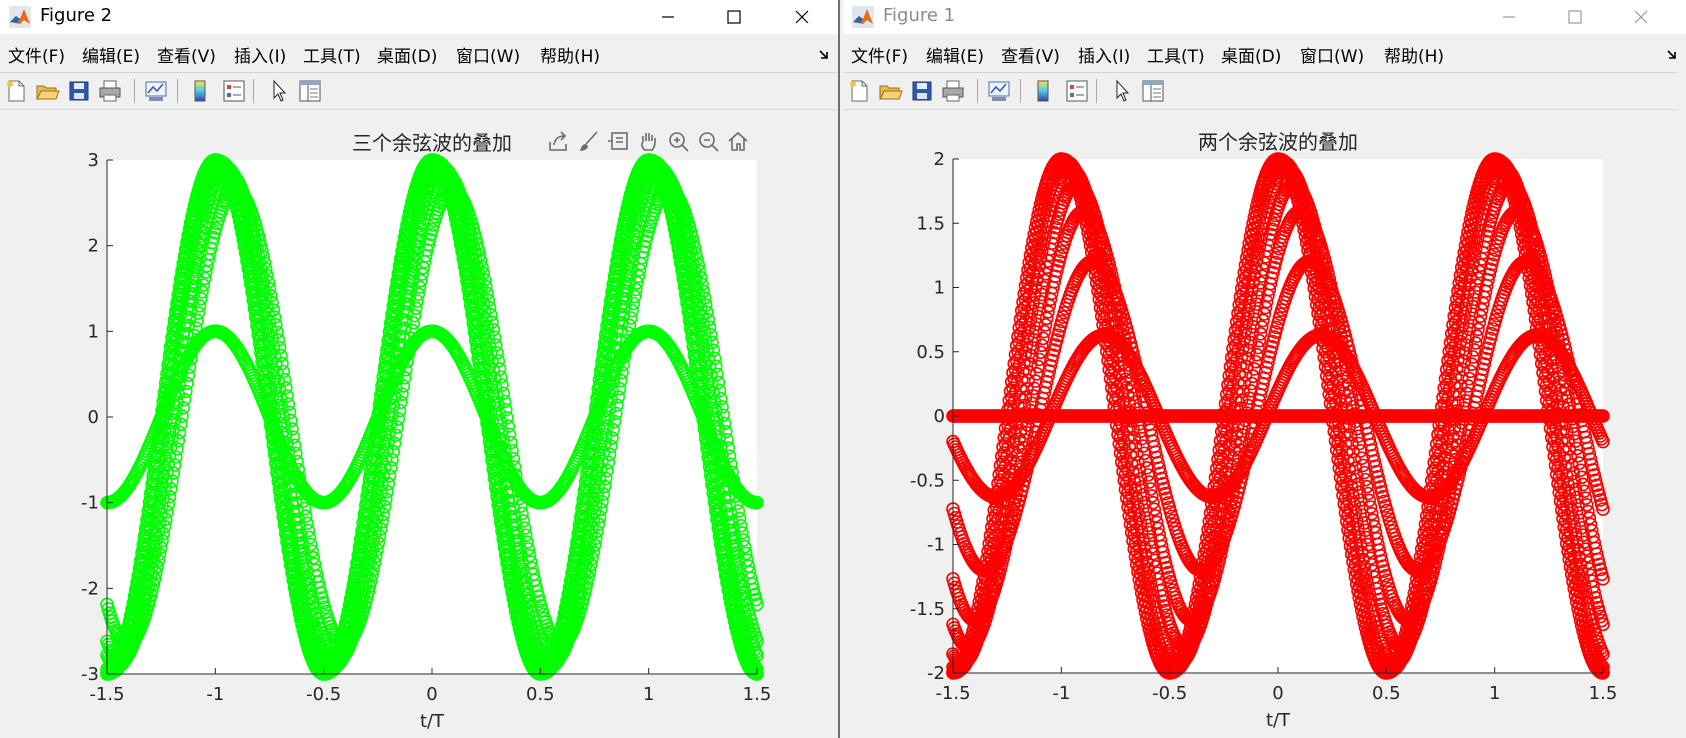 Image resolution: width=1686 pixels, height=738 pixels. What do you see at coordinates (93, 246) in the screenshot?
I see `y-tick-label: 2` at bounding box center [93, 246].